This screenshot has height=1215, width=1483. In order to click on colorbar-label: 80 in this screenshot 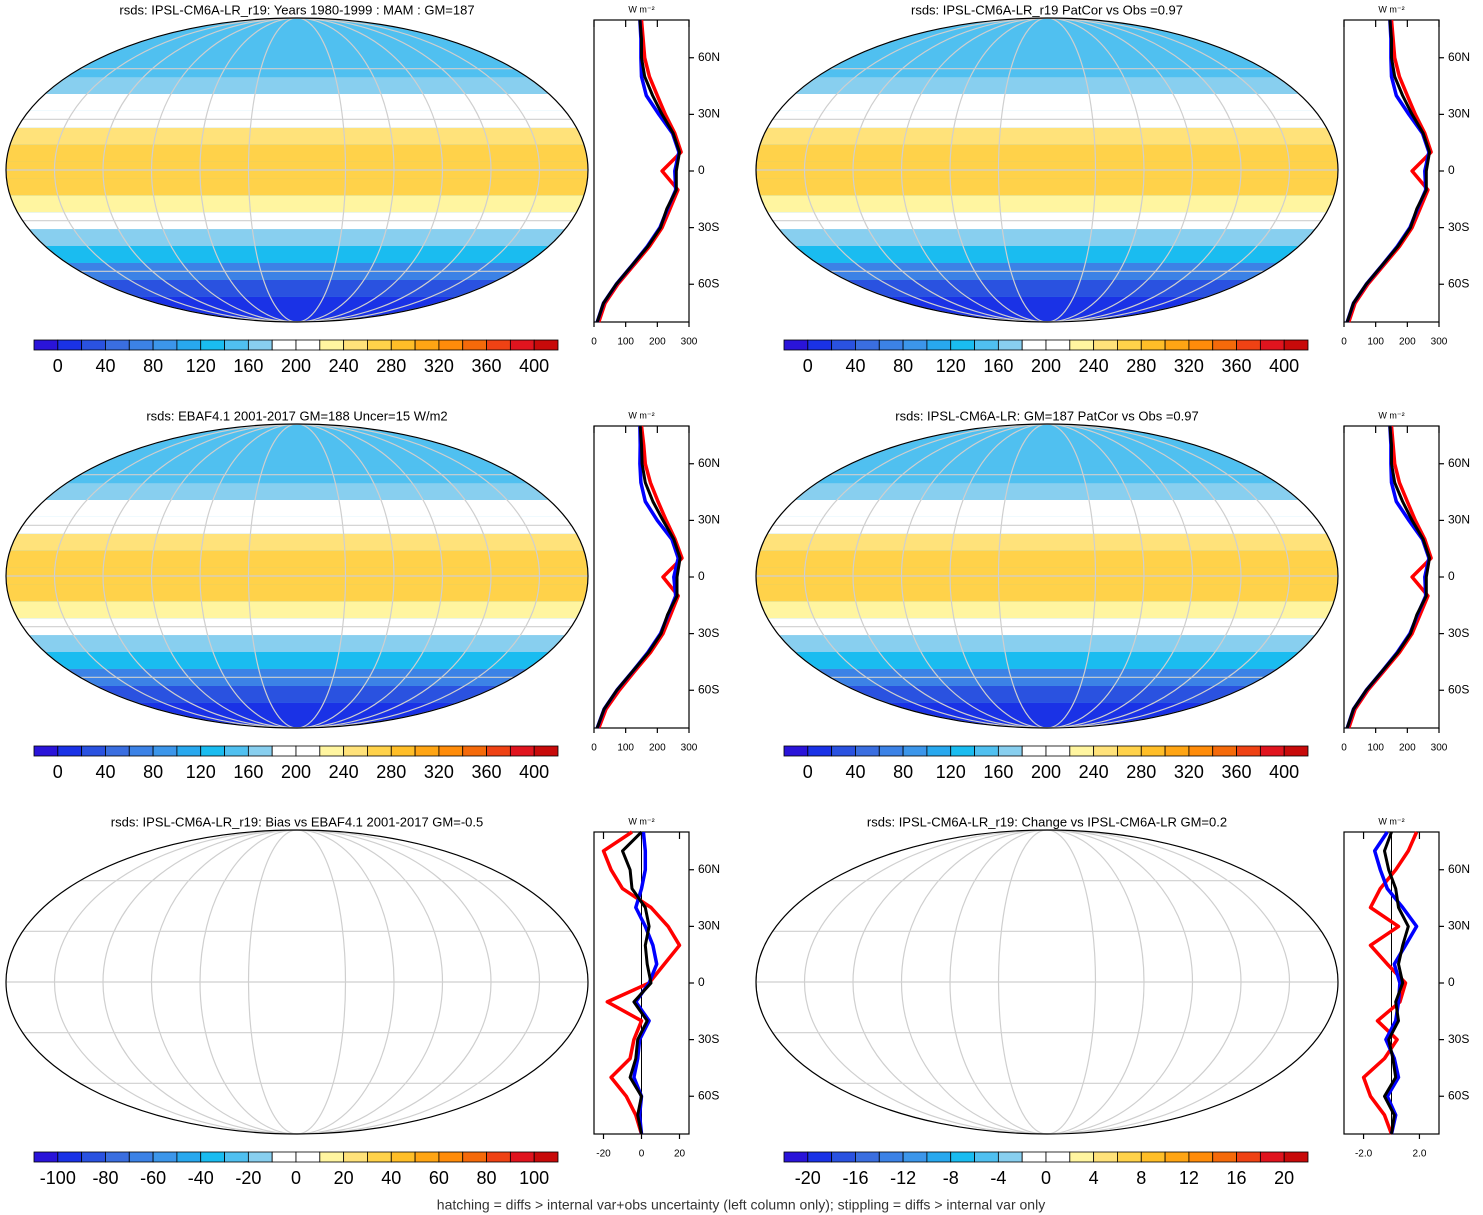, I will do `click(903, 366)`.